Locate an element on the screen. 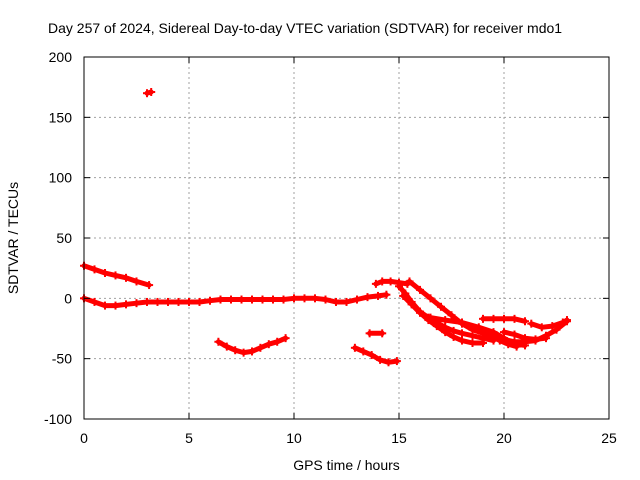 Image resolution: width=640 pixels, height=480 pixels. y-tick-label: -50 is located at coordinates (62, 359).